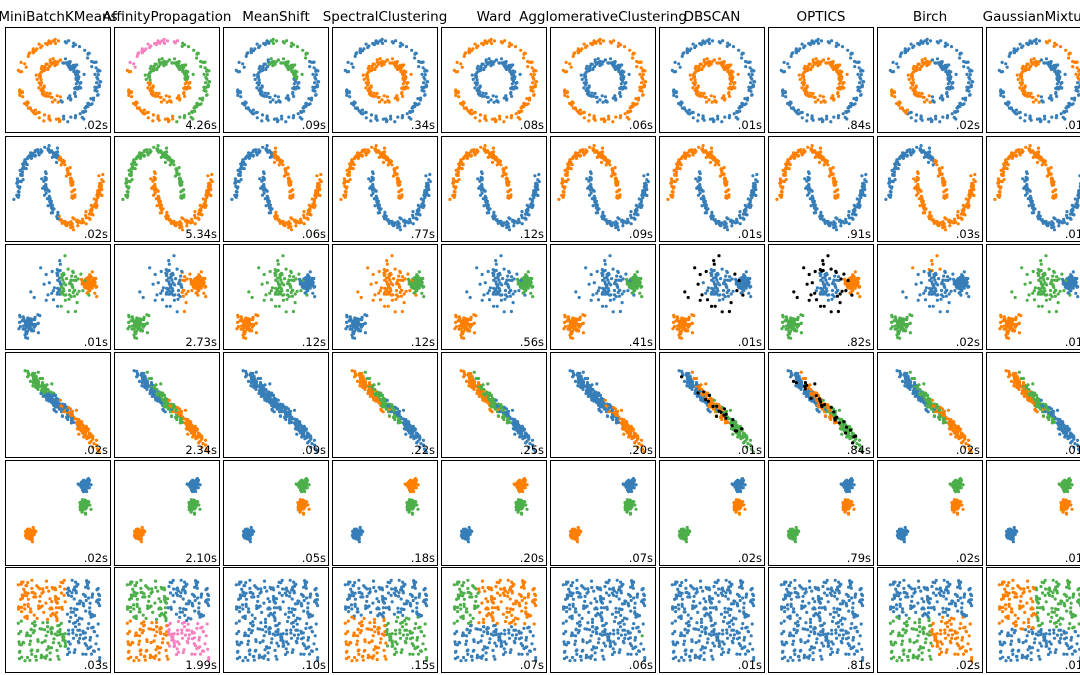  Describe the element at coordinates (494, 80) in the screenshot. I see `plot-panel-noisy_circles-ward: .08s` at that location.